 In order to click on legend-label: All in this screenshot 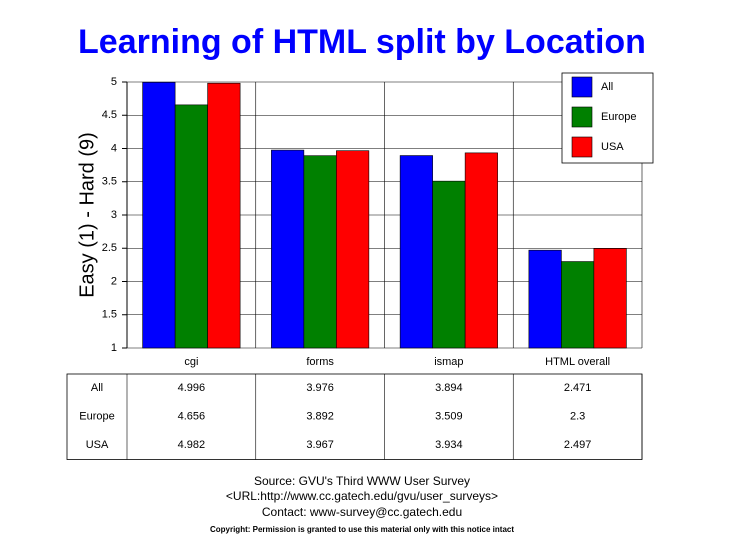, I will do `click(607, 87)`.